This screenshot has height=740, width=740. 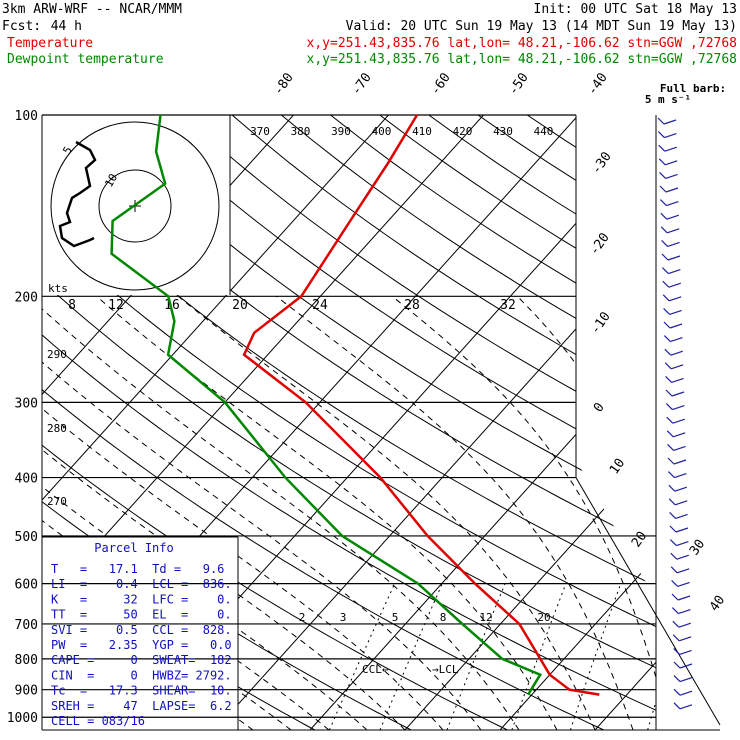 I want to click on isotherm-label: -40, so click(x=598, y=84).